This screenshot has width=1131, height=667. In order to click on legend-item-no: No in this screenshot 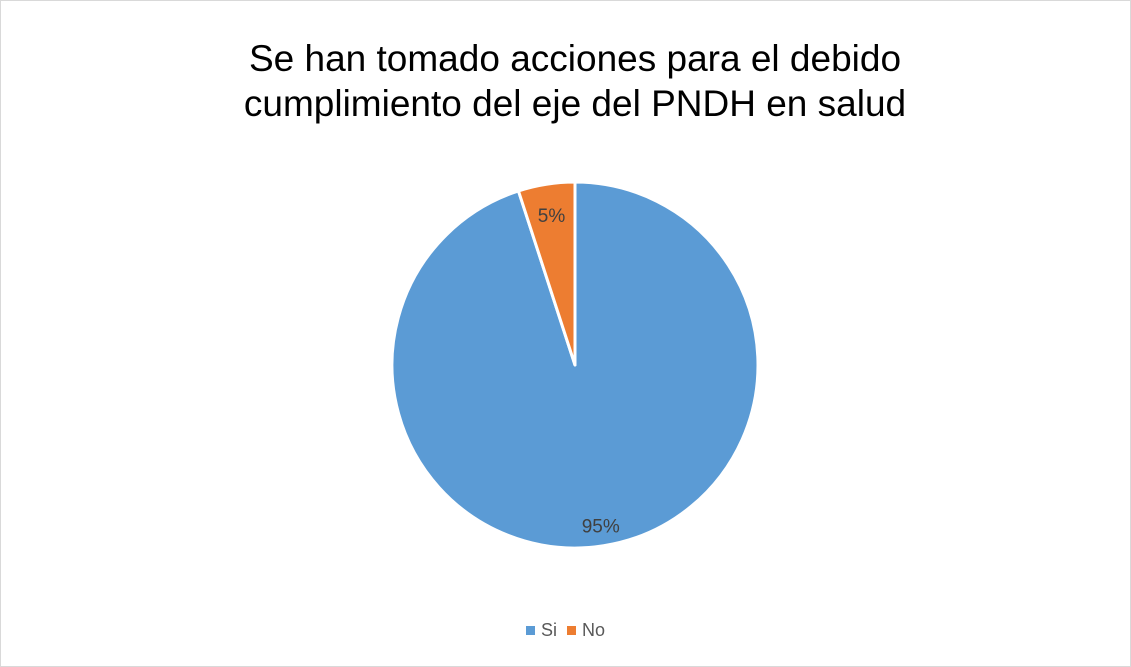, I will do `click(586, 630)`.